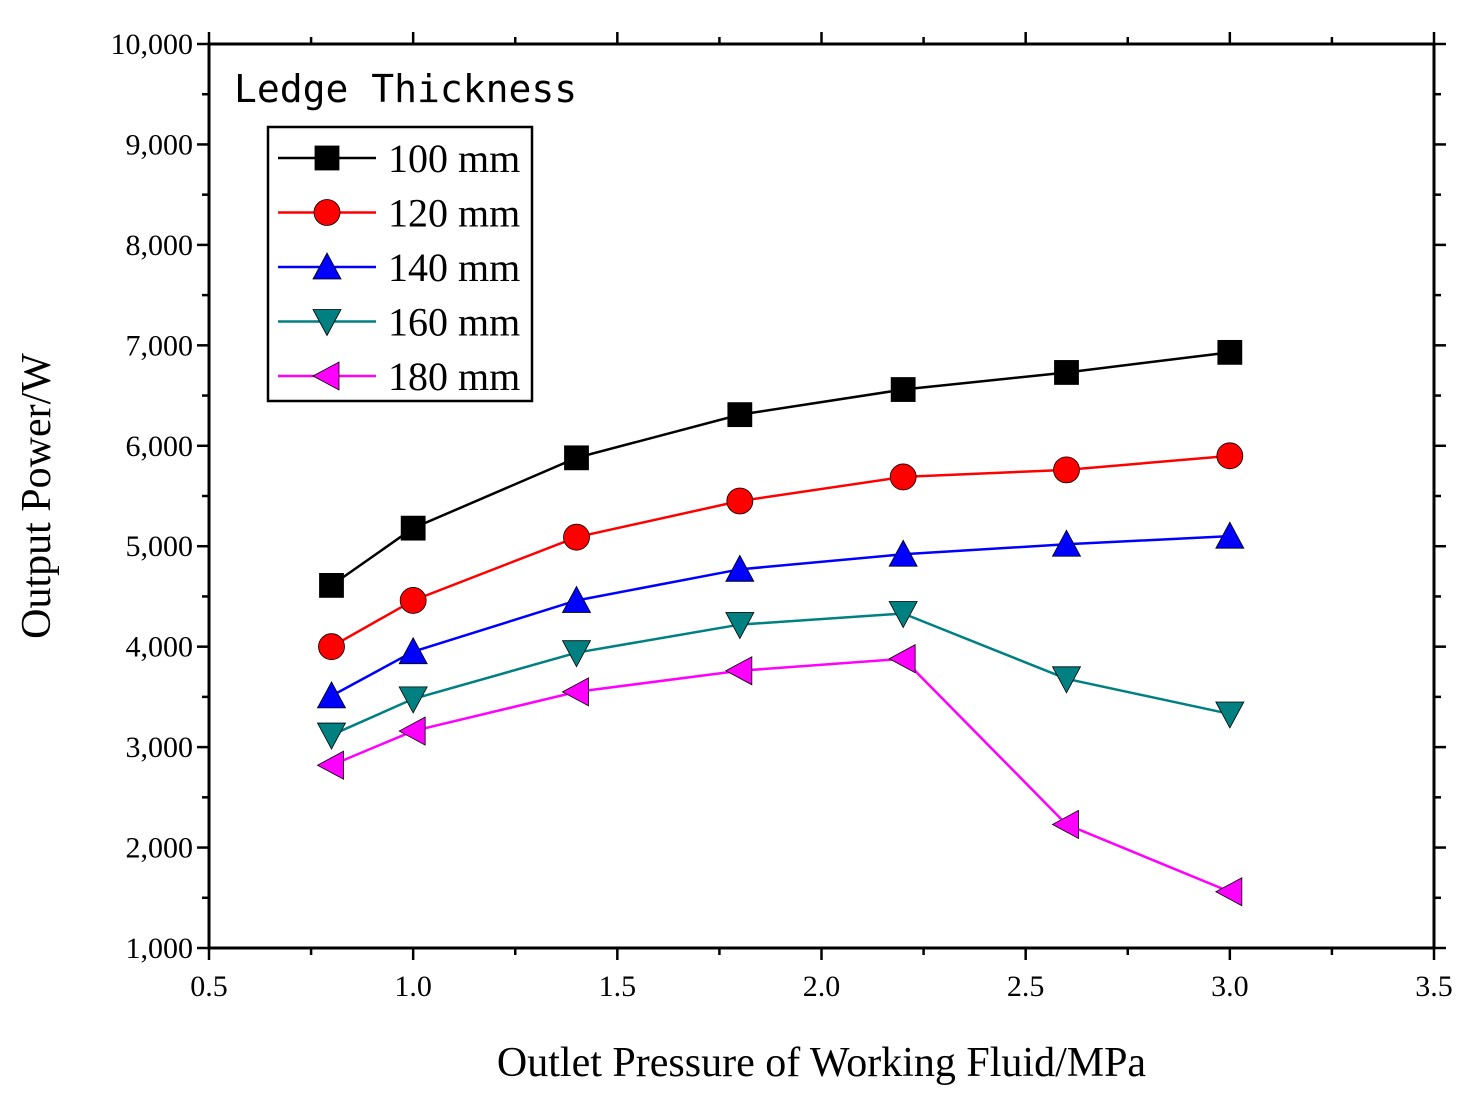 The width and height of the screenshot is (1473, 1111). Describe the element at coordinates (405, 89) in the screenshot. I see `legend-title: Ledge Thickness` at that location.